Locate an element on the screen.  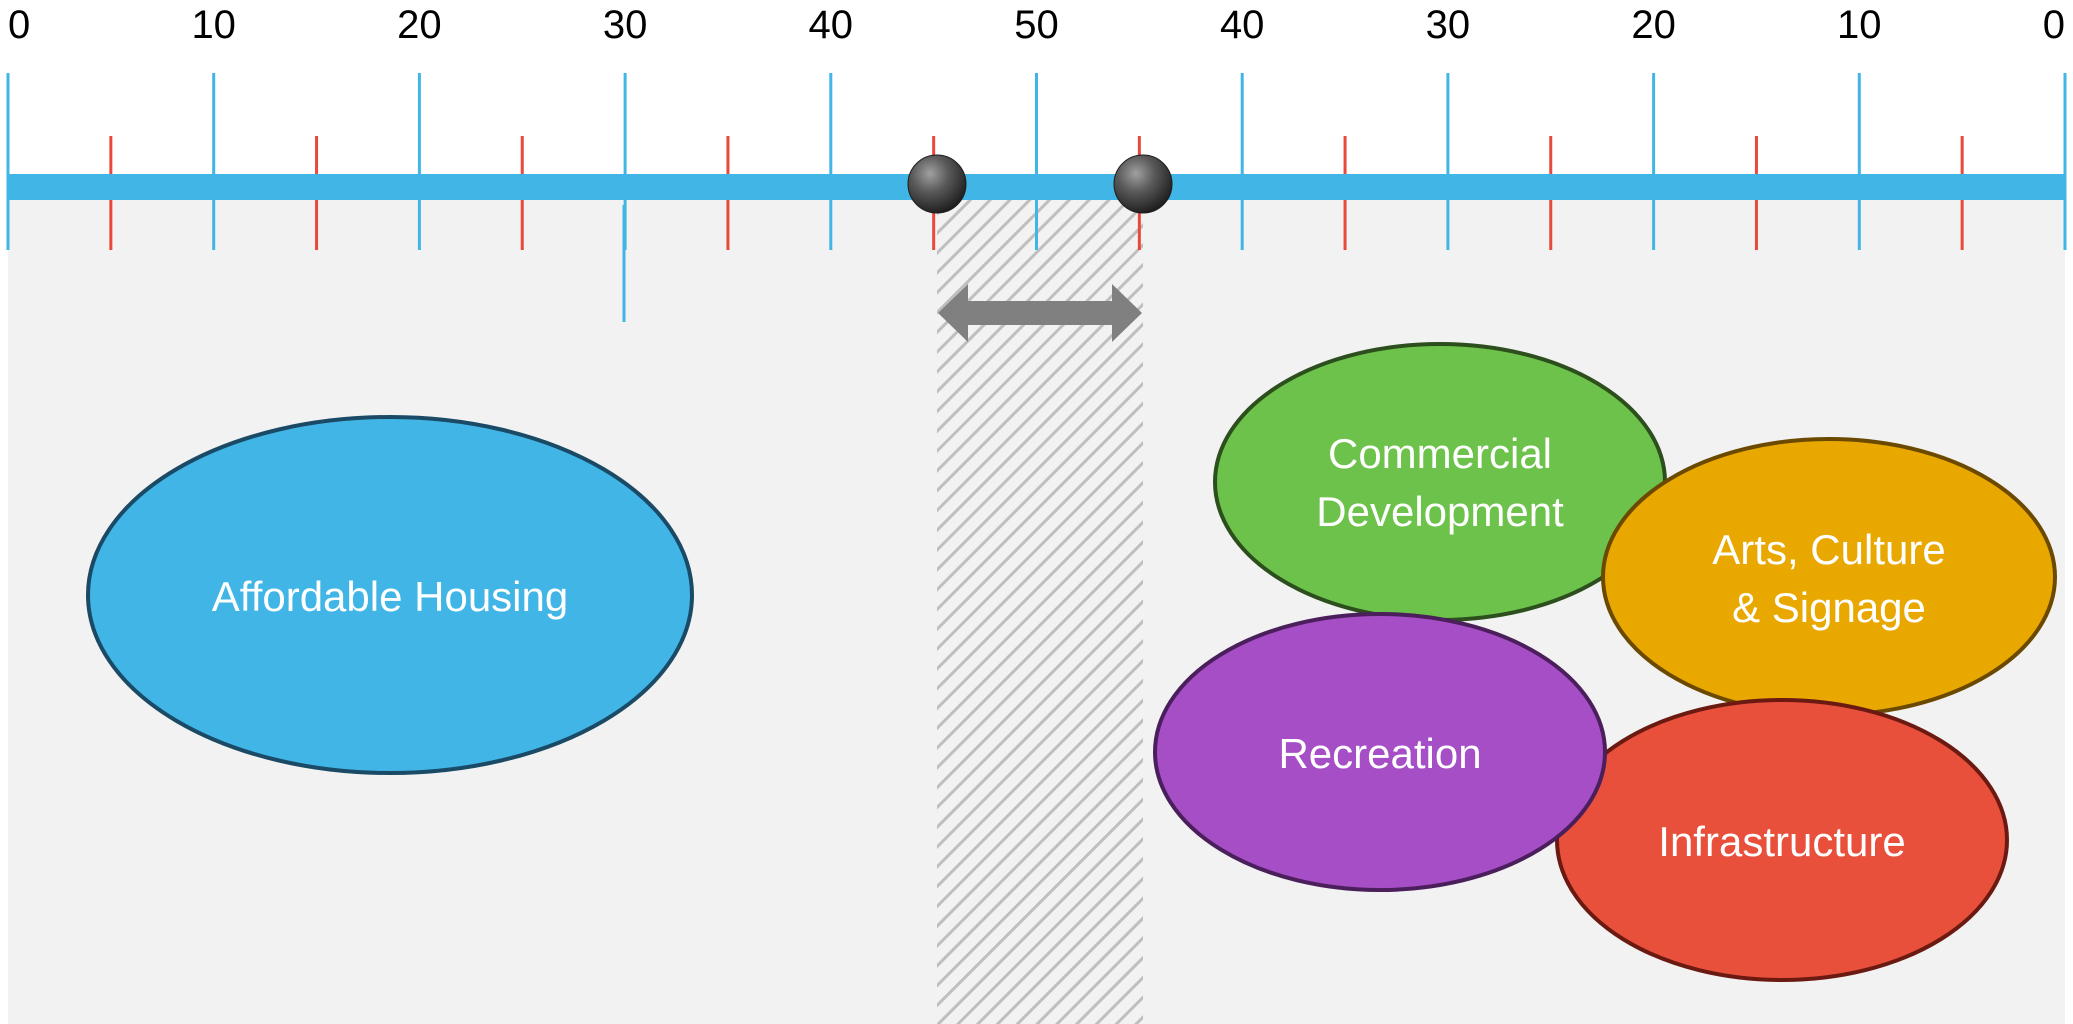
bubble-infrastructure: Infrastructure is located at coordinates (1782, 840).